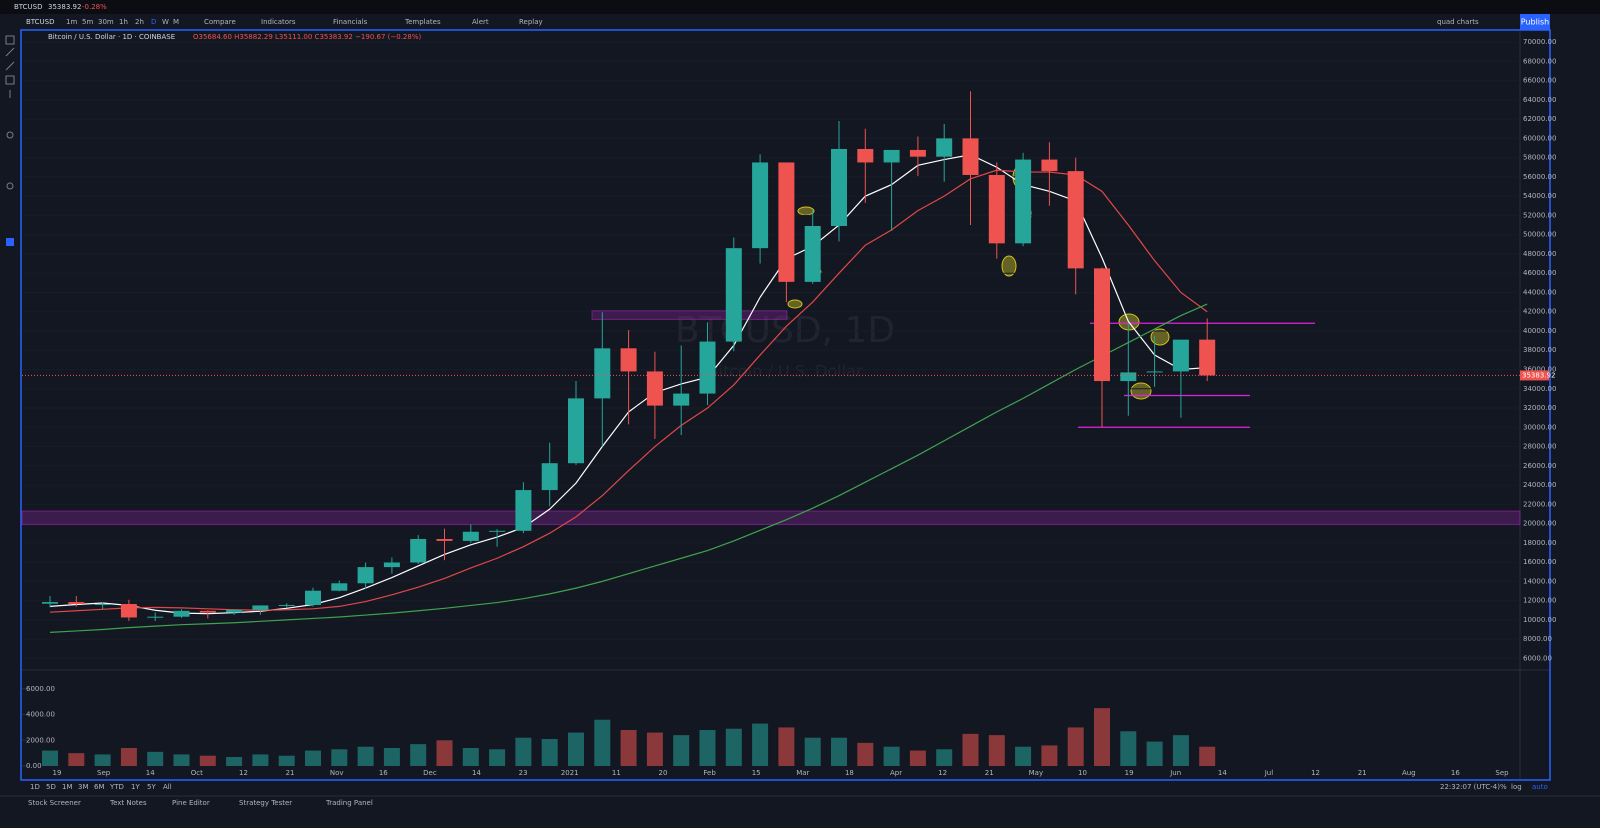  What do you see at coordinates (480, 22) in the screenshot?
I see `toolbar-button: Alert` at bounding box center [480, 22].